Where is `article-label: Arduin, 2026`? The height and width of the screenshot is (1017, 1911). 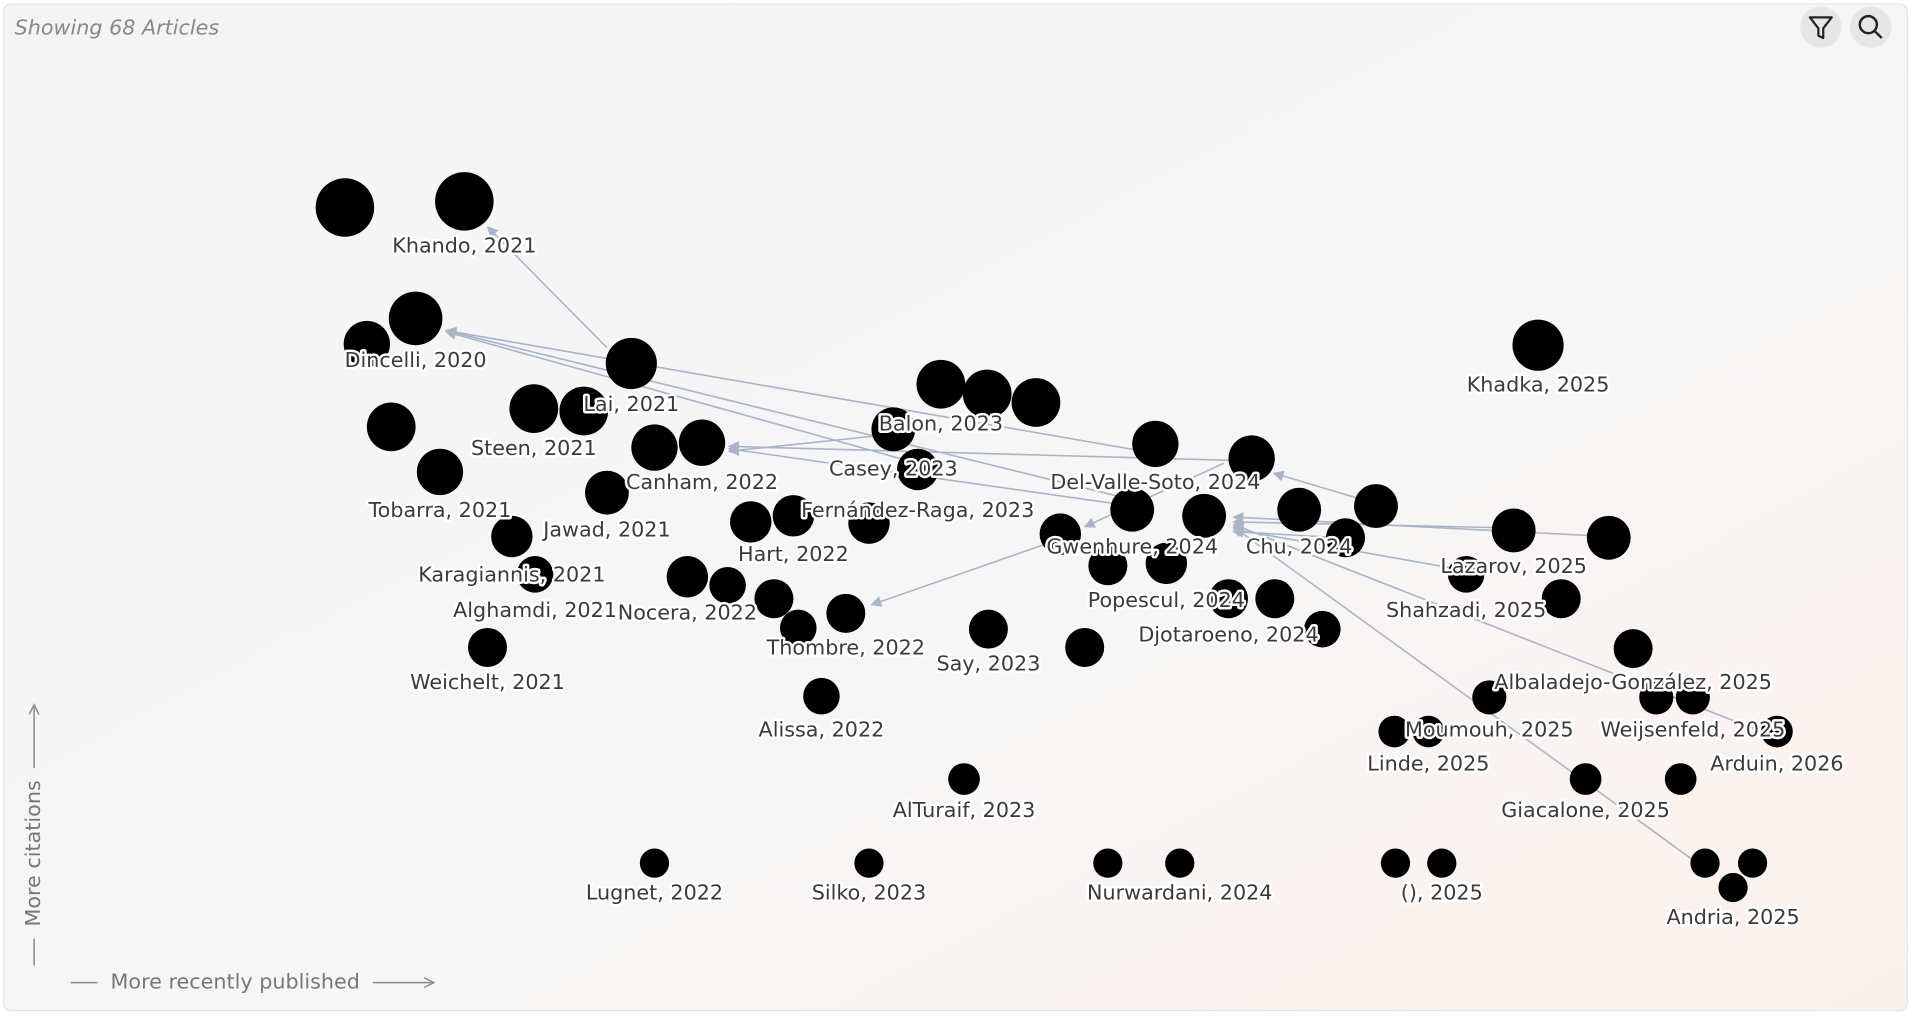
article-label: Arduin, 2026 is located at coordinates (1777, 763).